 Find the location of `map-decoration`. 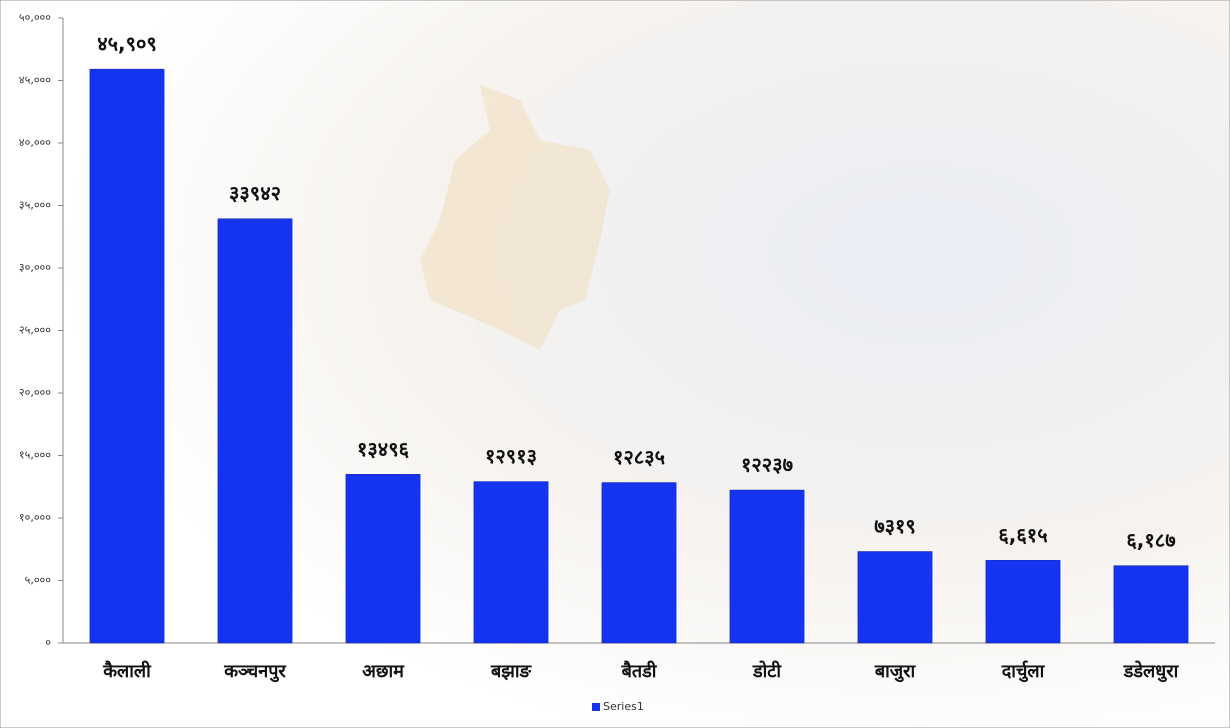

map-decoration is located at coordinates (515, 217).